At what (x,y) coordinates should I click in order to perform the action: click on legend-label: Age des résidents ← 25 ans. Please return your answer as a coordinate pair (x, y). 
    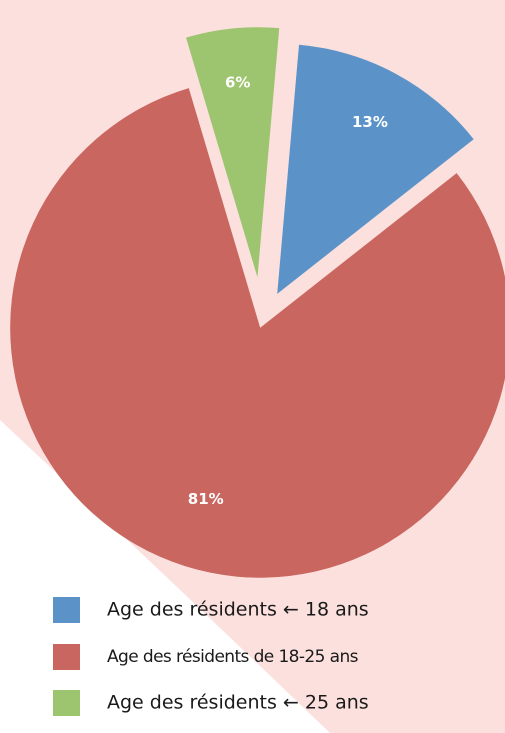
    Looking at the image, I should click on (238, 703).